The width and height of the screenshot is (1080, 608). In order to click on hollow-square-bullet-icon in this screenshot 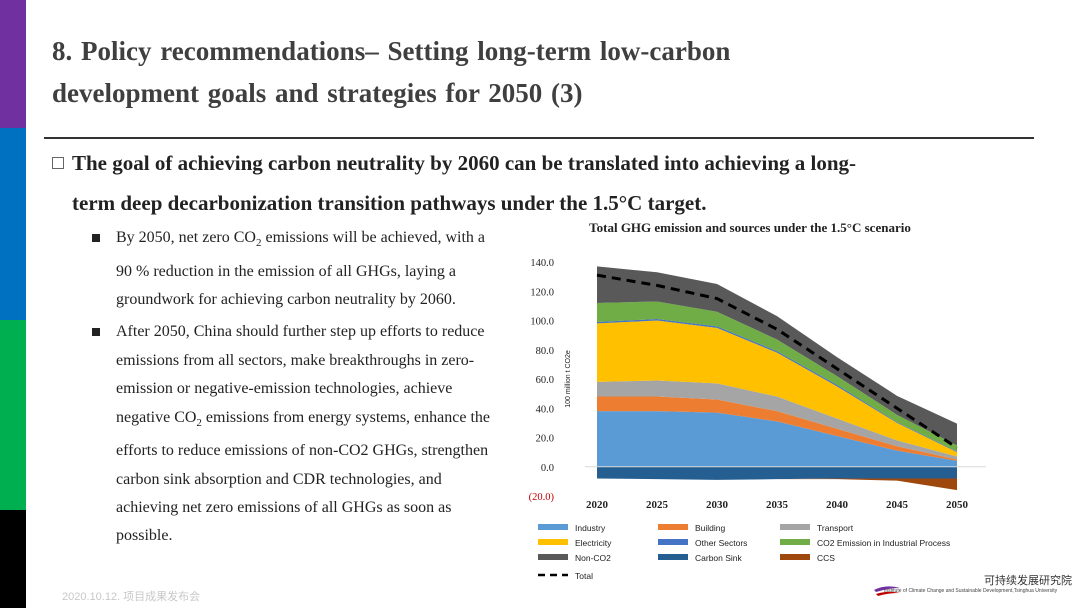, I will do `click(58, 163)`.